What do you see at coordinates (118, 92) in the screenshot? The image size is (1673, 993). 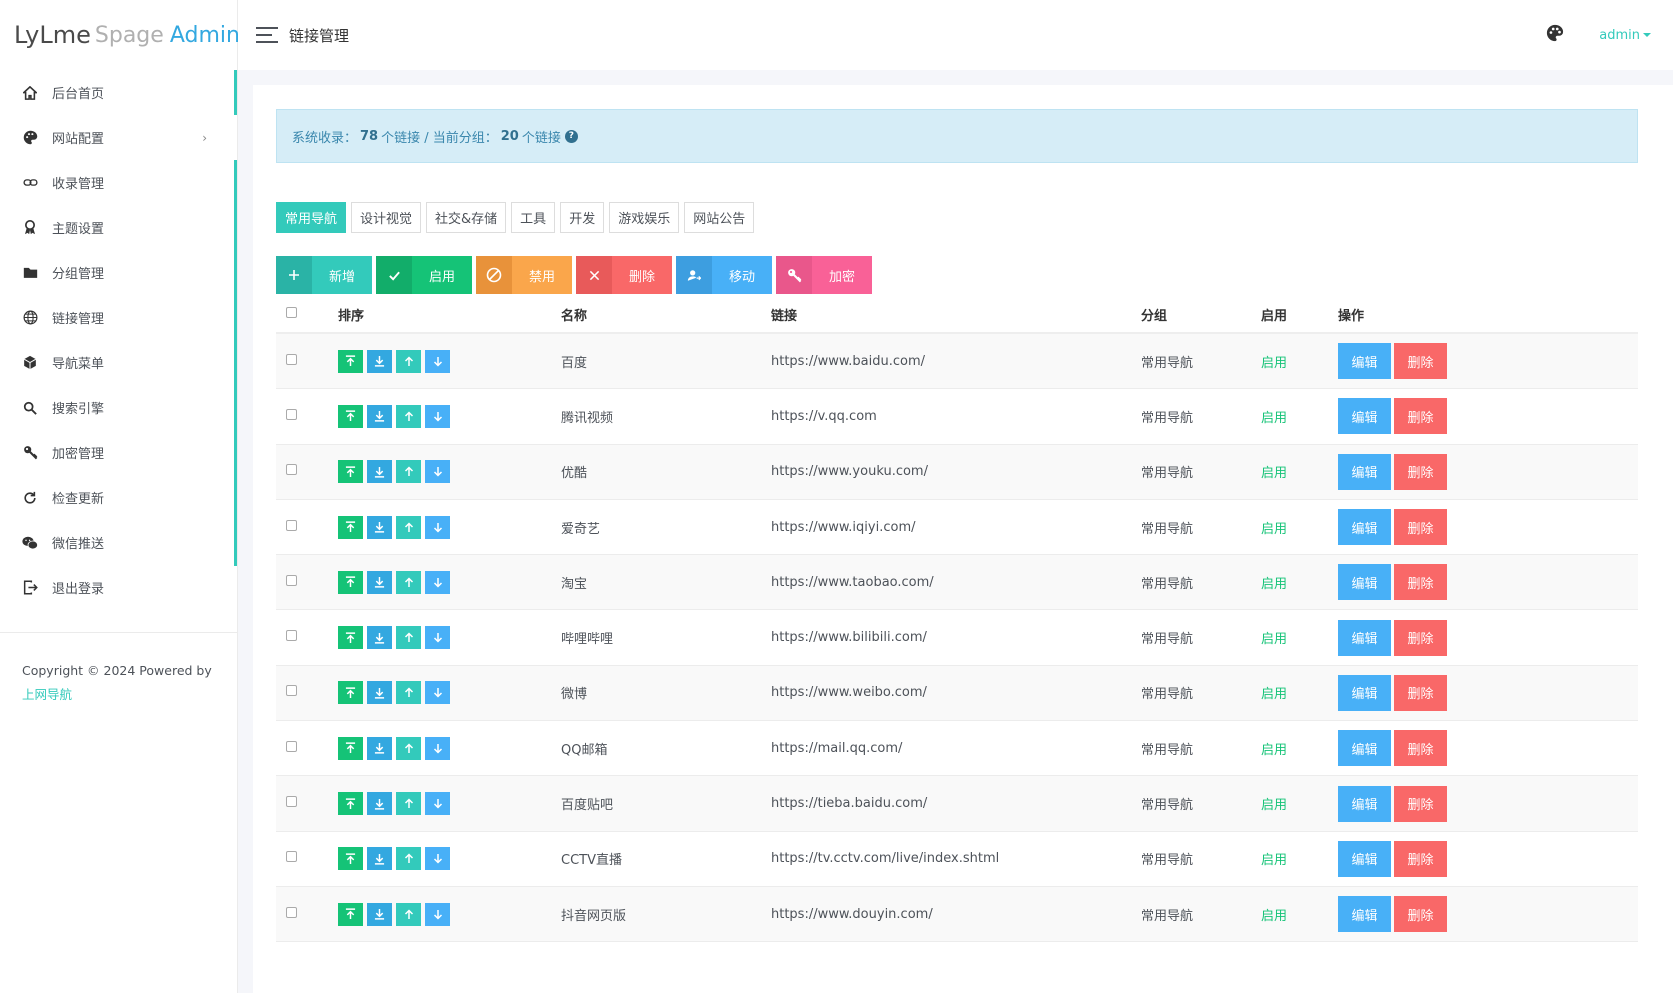 I see `sidebar-item: 后台首页` at bounding box center [118, 92].